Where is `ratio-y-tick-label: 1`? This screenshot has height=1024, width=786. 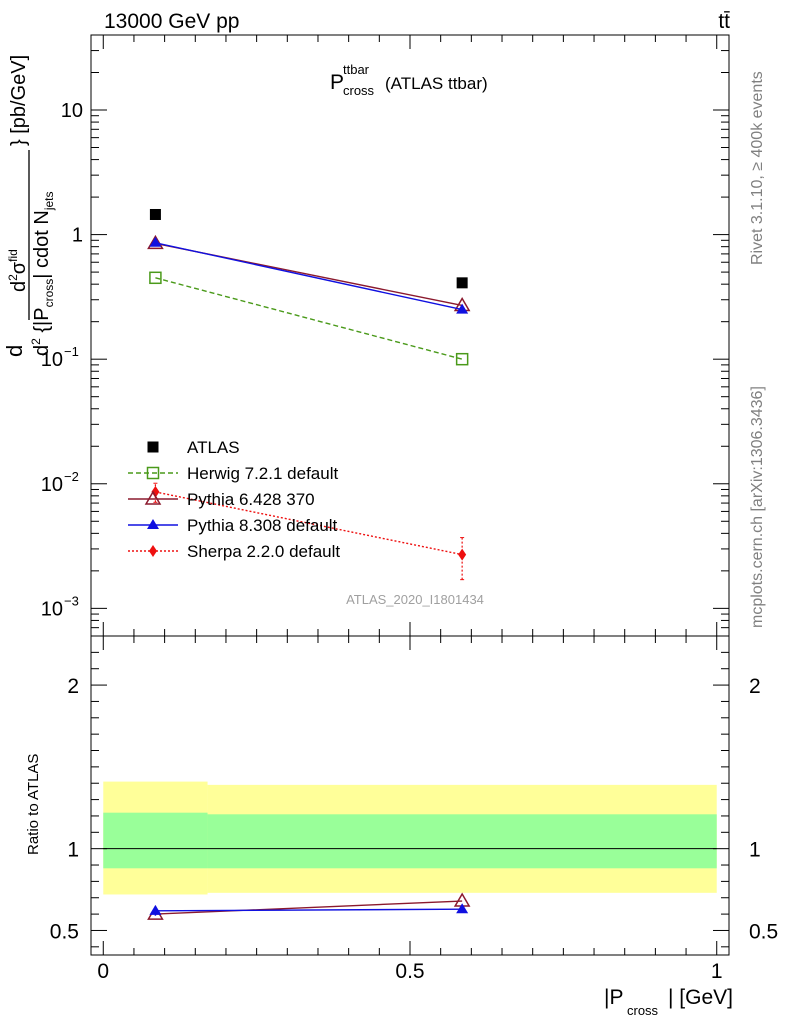 ratio-y-tick-label: 1 is located at coordinates (73, 850).